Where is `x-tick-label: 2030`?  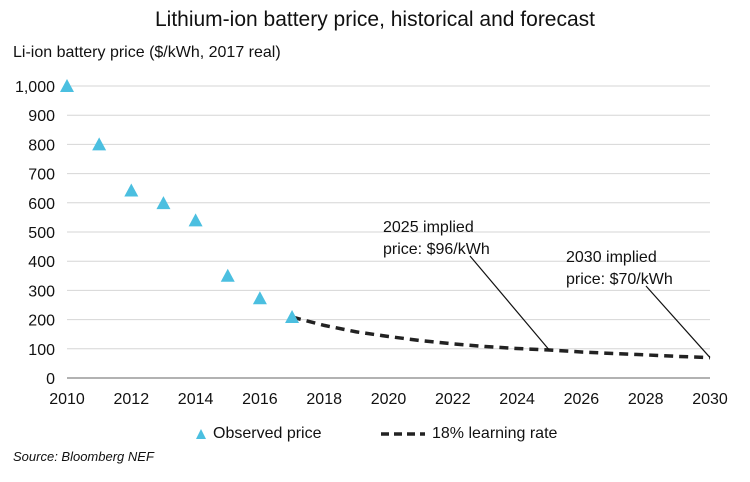
x-tick-label: 2030 is located at coordinates (710, 399).